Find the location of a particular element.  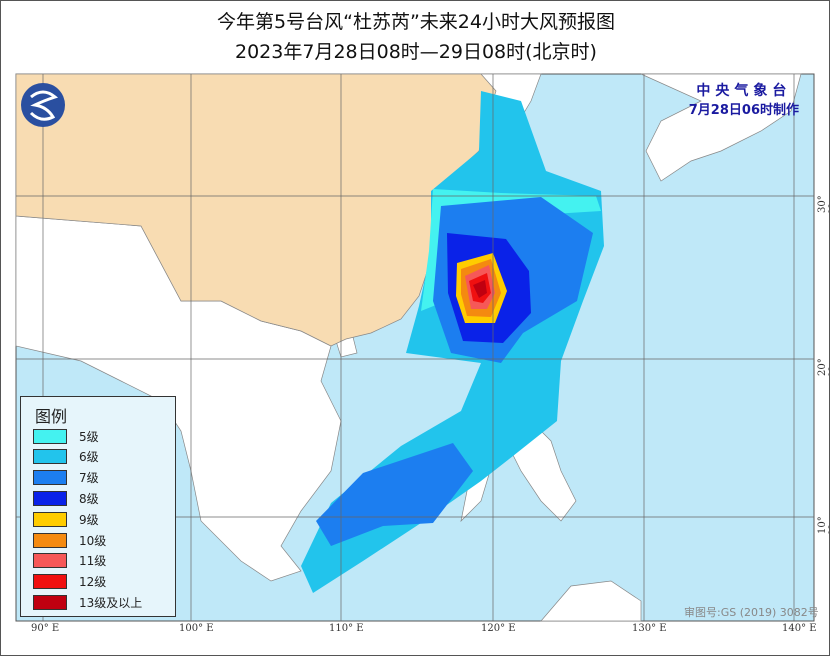

legend-item: 5级 is located at coordinates (66, 436).